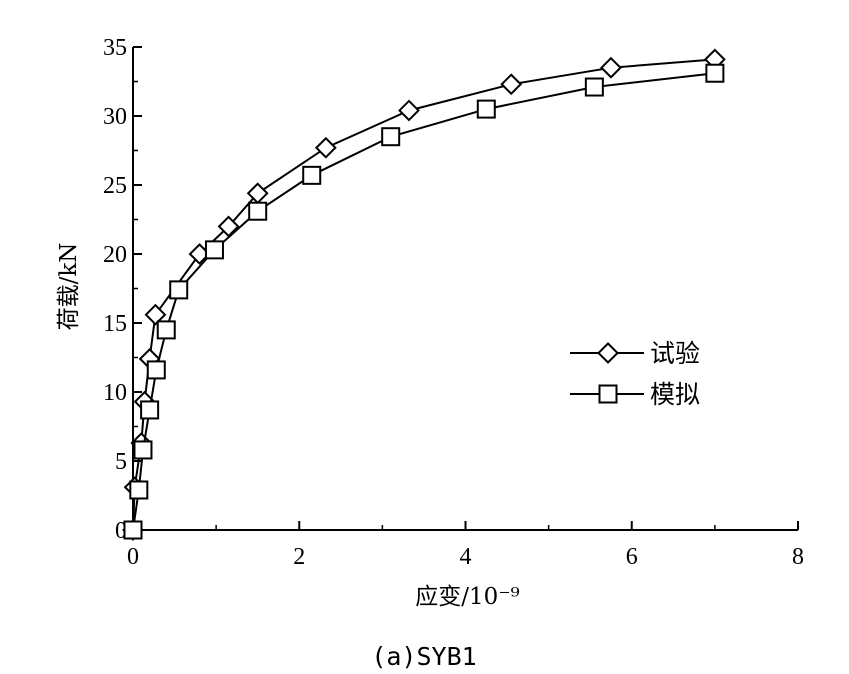  Describe the element at coordinates (69, 287) in the screenshot. I see `y-axis-title: 荷载/kN` at that location.